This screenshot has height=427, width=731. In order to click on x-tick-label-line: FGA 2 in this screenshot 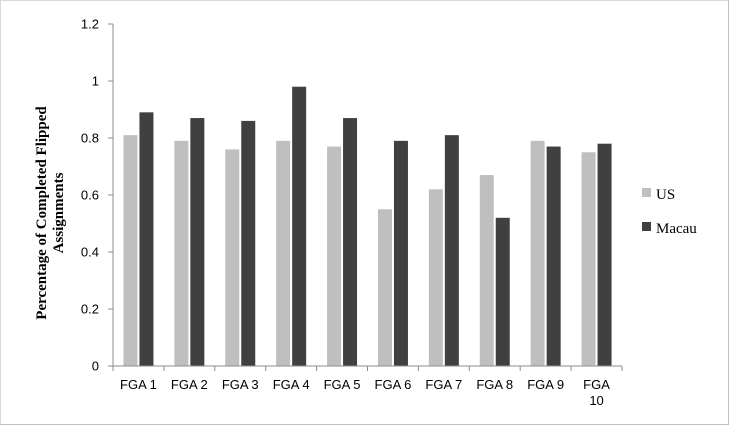, I will do `click(189, 384)`.